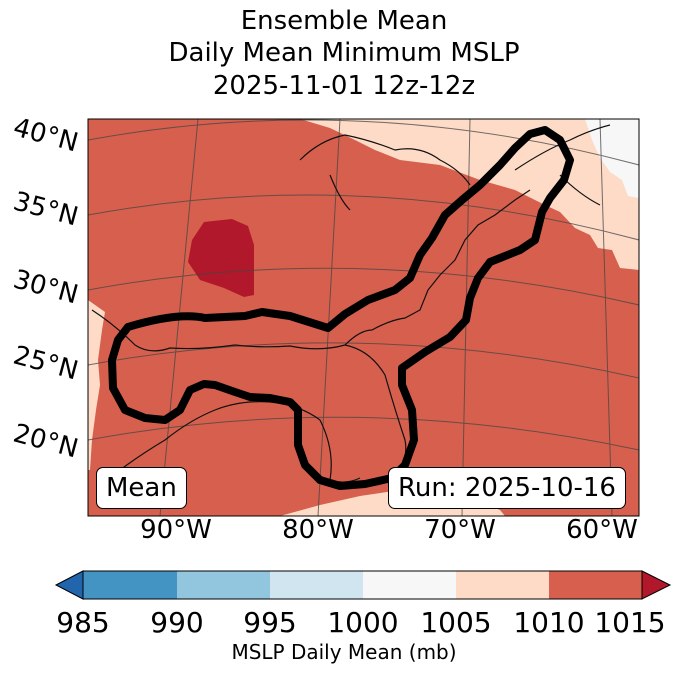 The image size is (688, 674). What do you see at coordinates (318, 530) in the screenshot?
I see `lon-label-80w: 80°W` at bounding box center [318, 530].